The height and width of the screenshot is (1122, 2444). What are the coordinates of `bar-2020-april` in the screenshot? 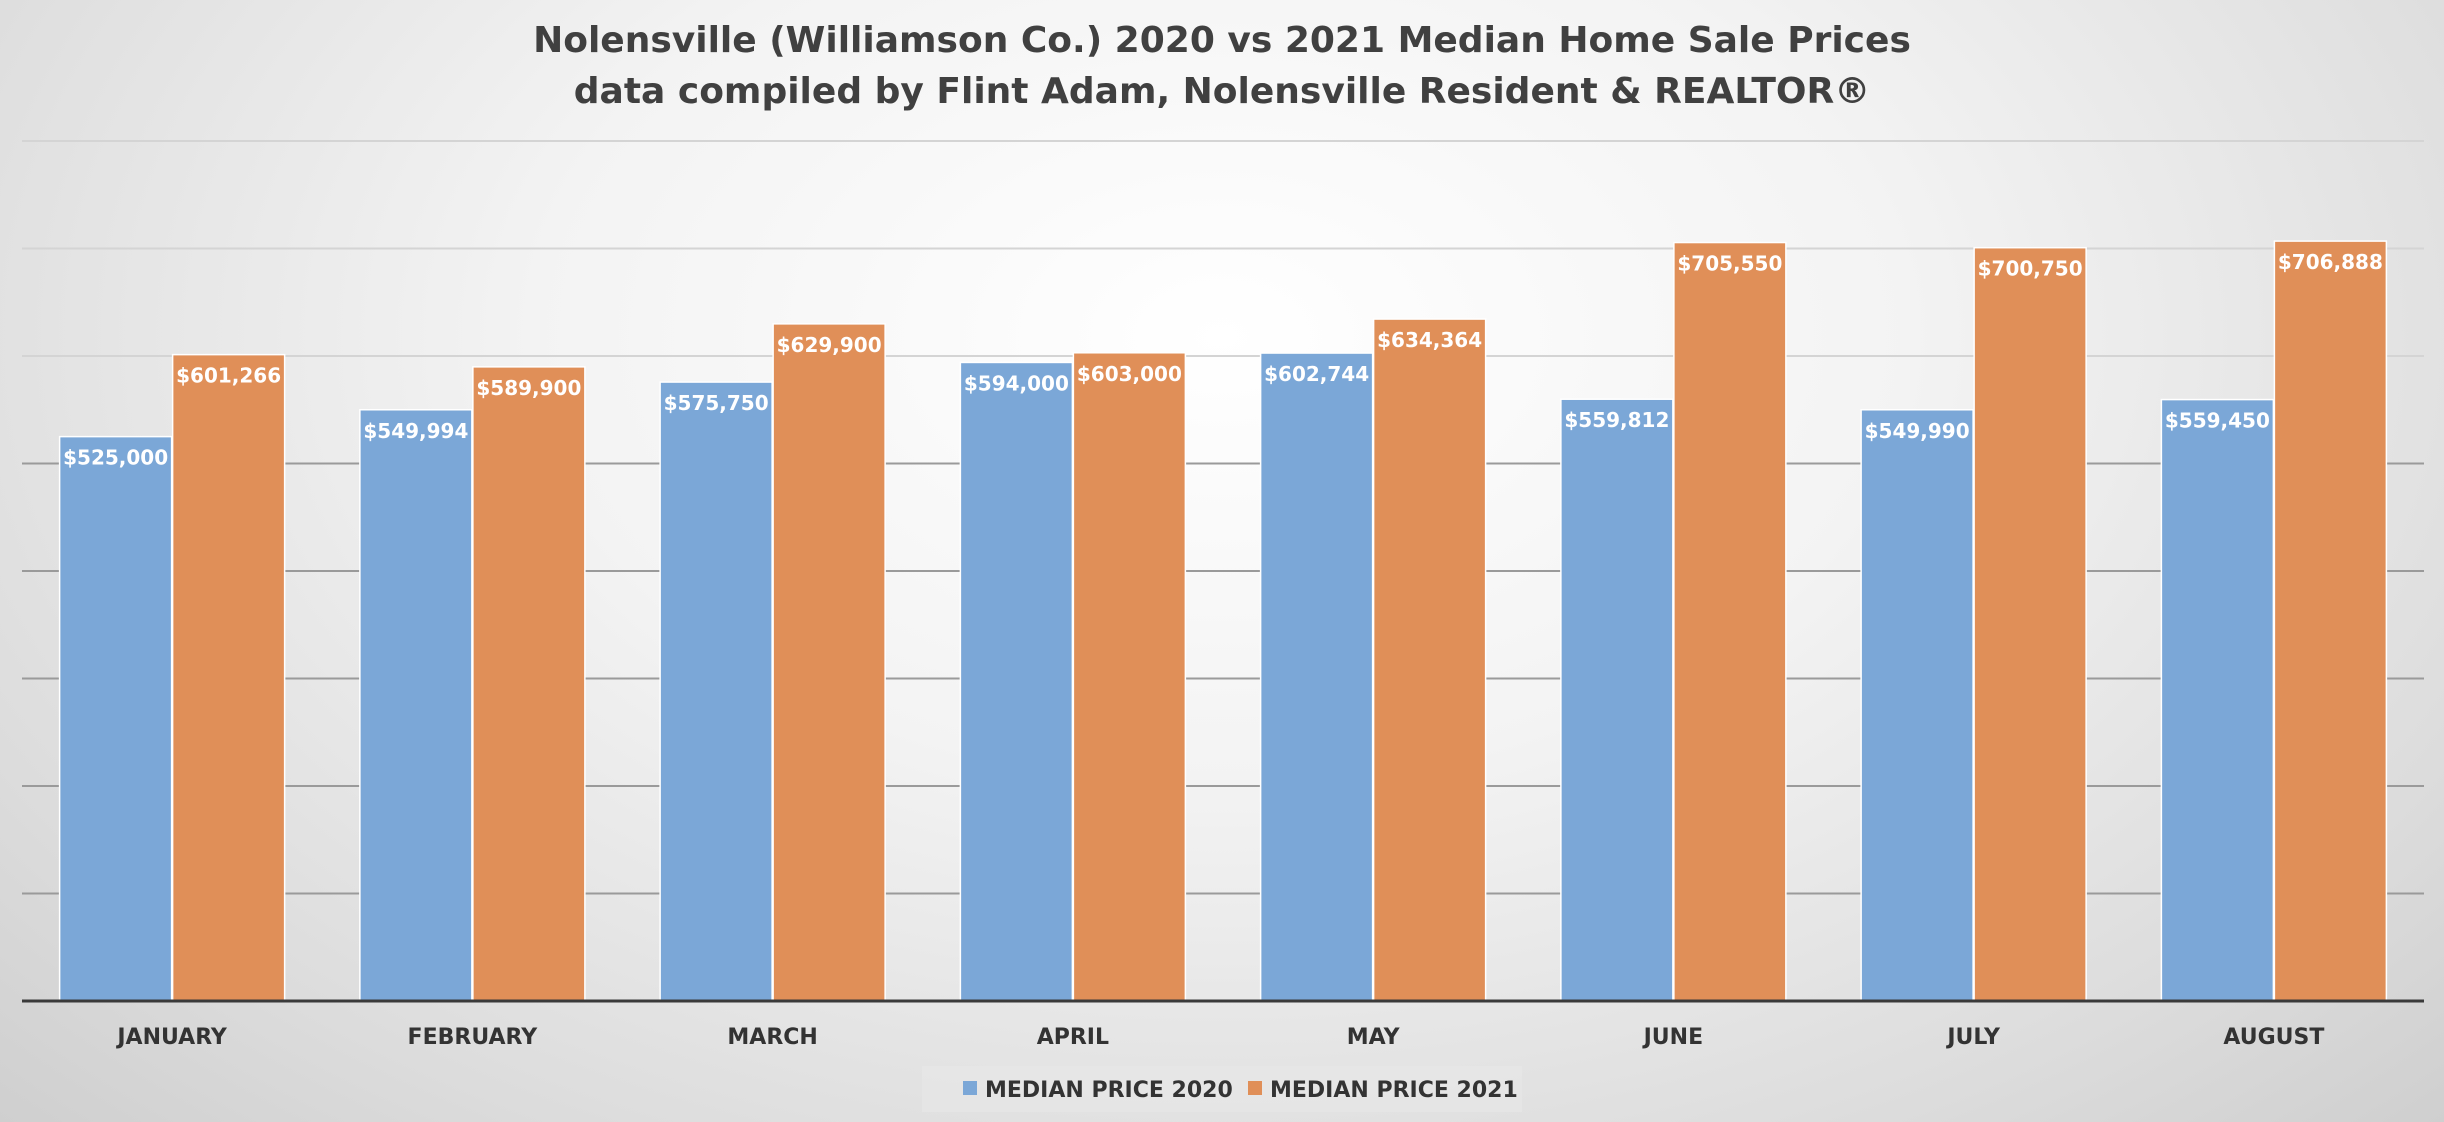 It's located at (1016, 681).